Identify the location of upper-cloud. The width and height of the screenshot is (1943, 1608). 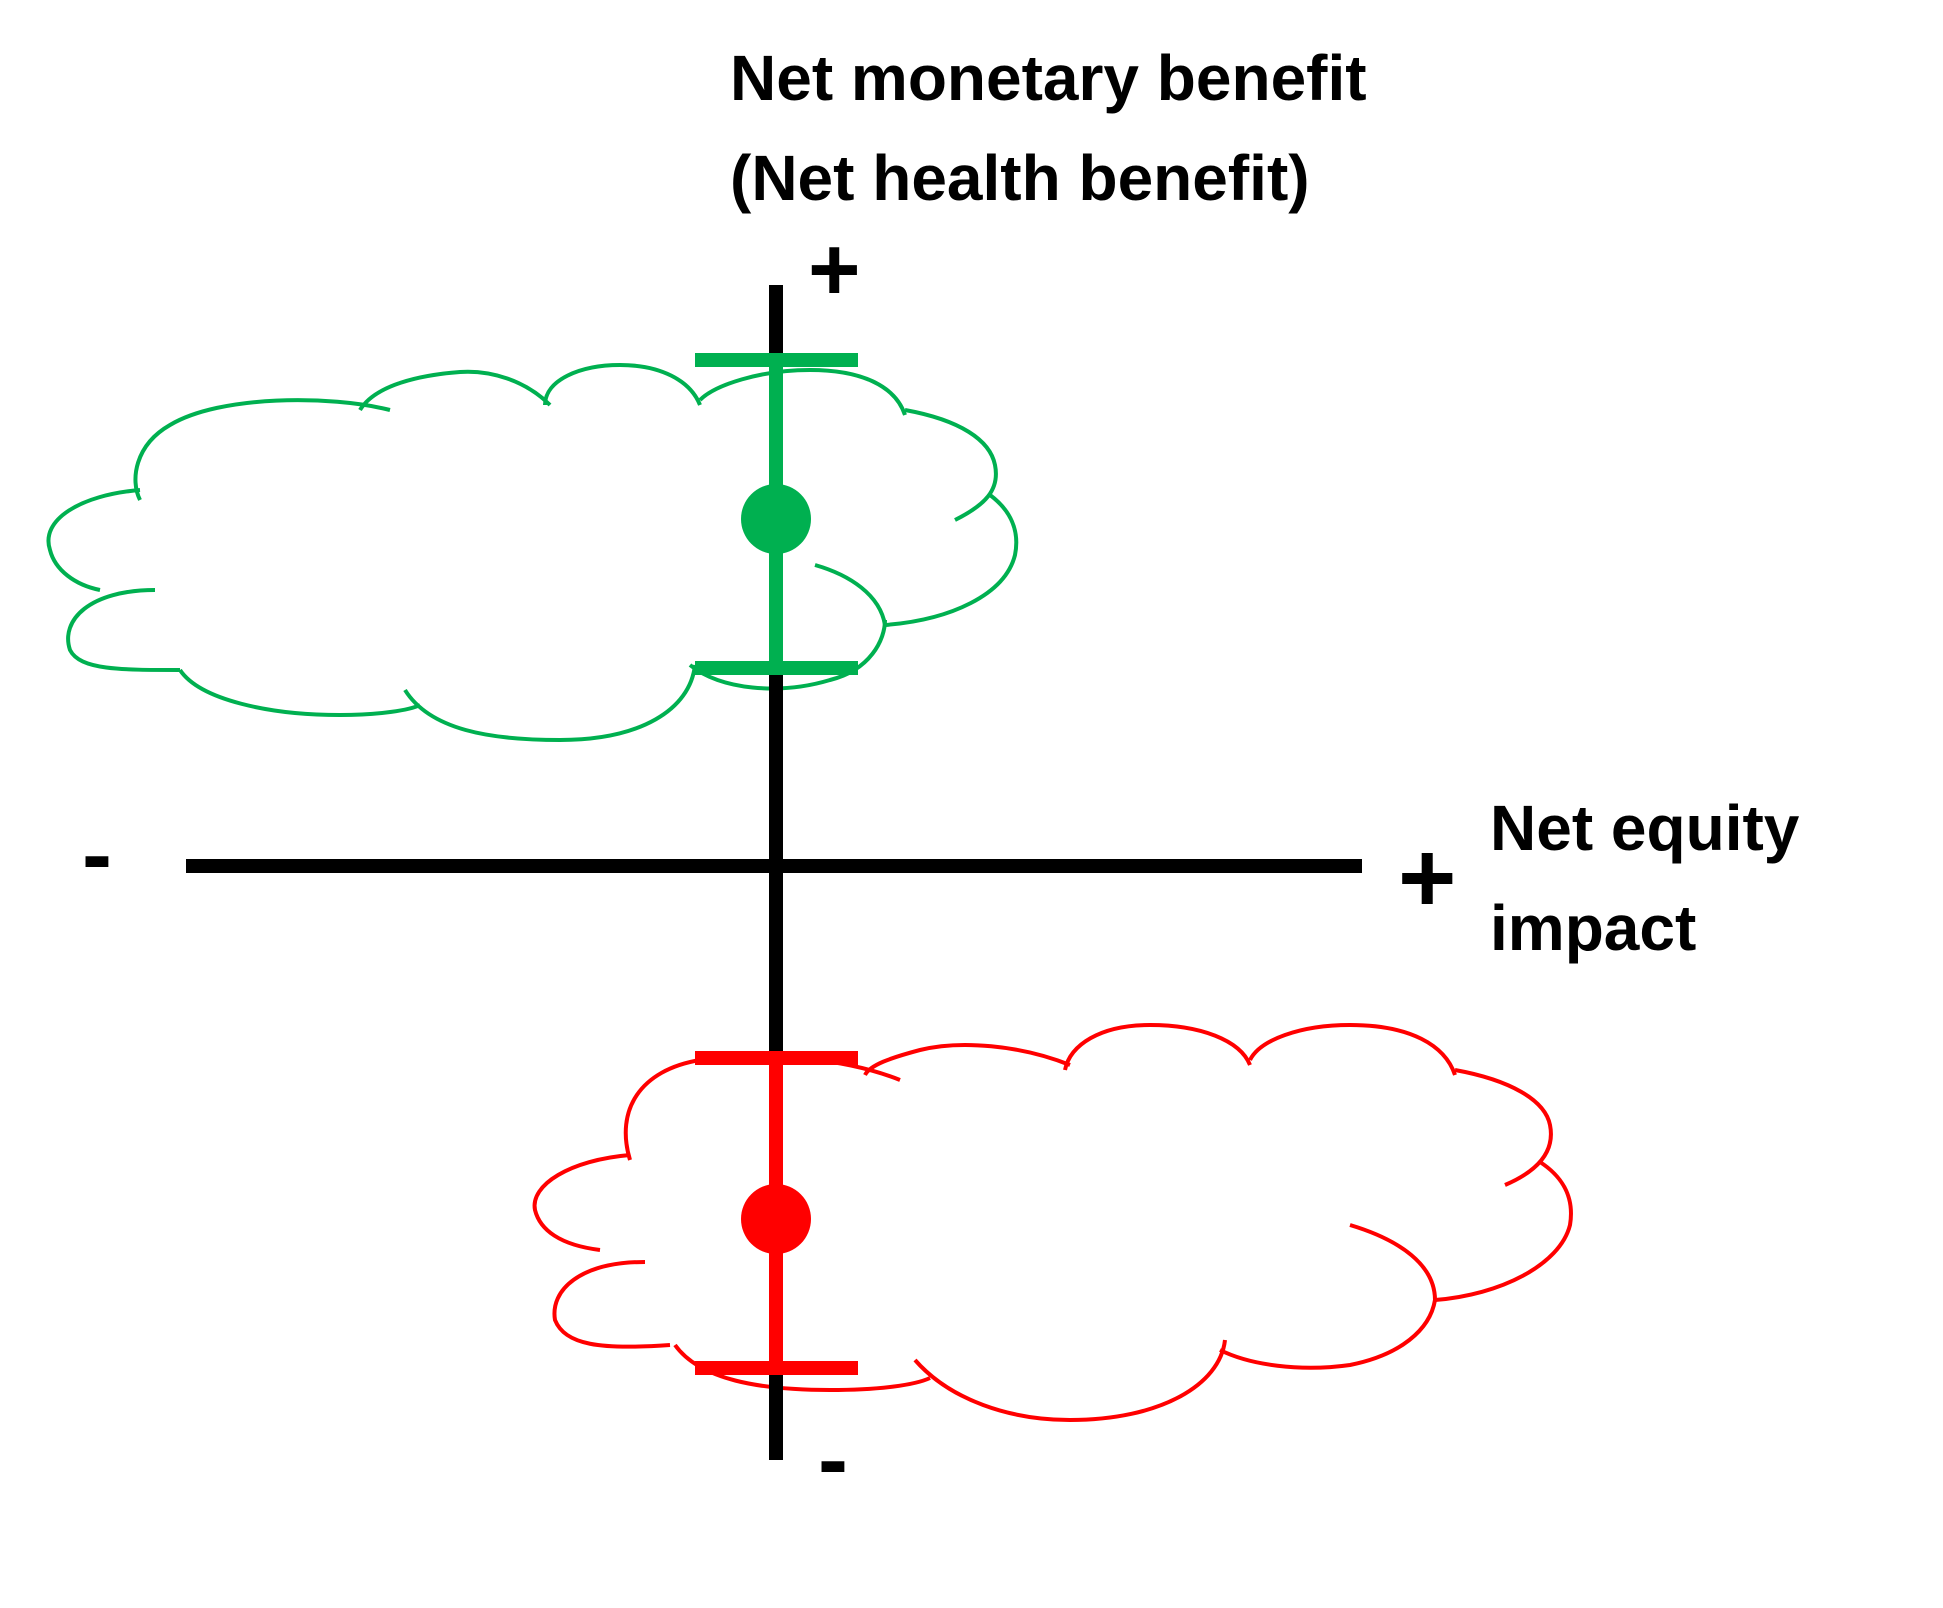
(532, 552).